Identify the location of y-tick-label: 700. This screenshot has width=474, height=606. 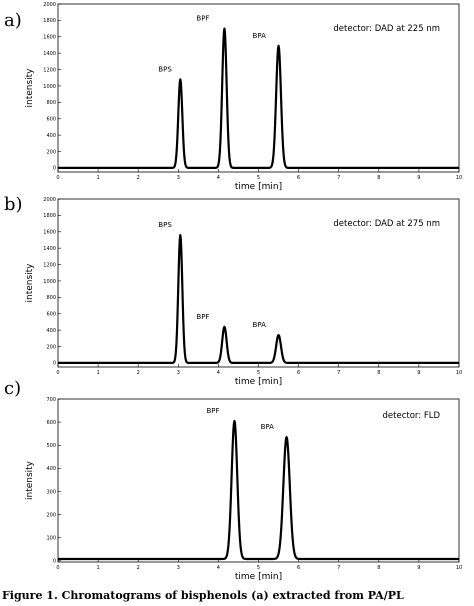
(51, 400).